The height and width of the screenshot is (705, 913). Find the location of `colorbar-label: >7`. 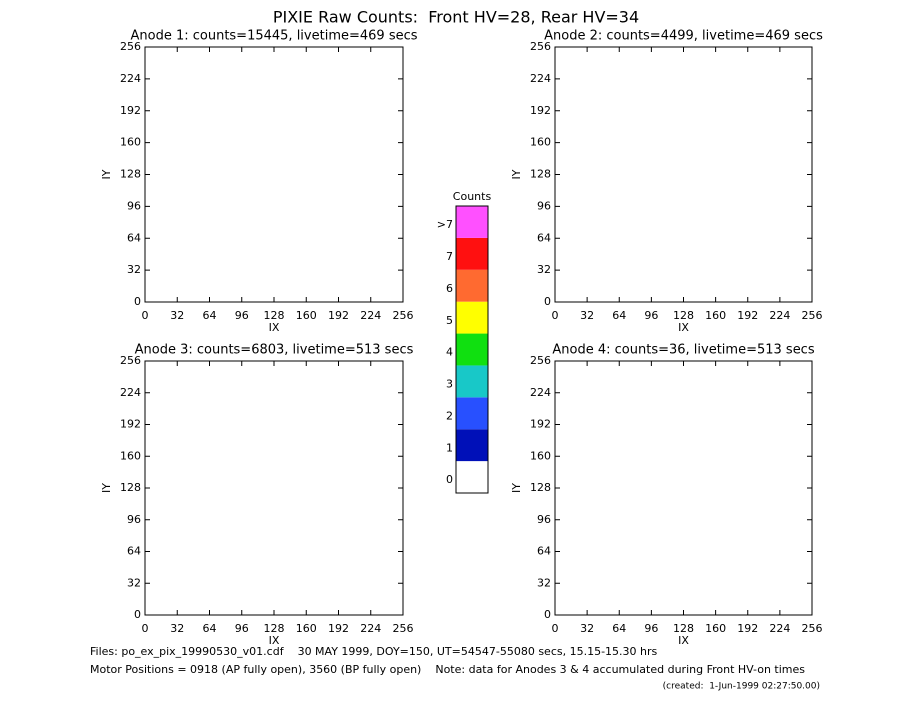

colorbar-label: >7 is located at coordinates (445, 224).